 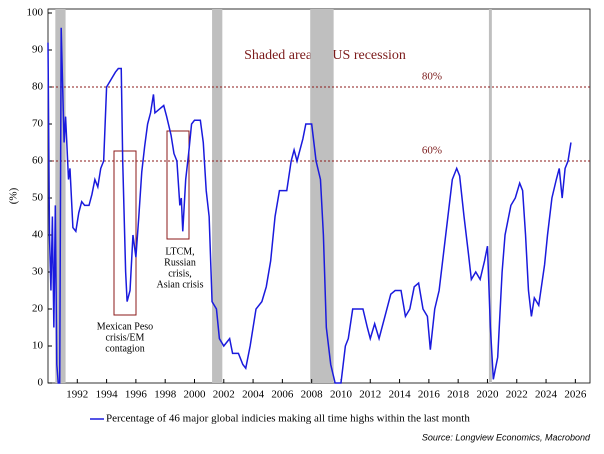 I want to click on x-tick-label: 2010, so click(x=341, y=395).